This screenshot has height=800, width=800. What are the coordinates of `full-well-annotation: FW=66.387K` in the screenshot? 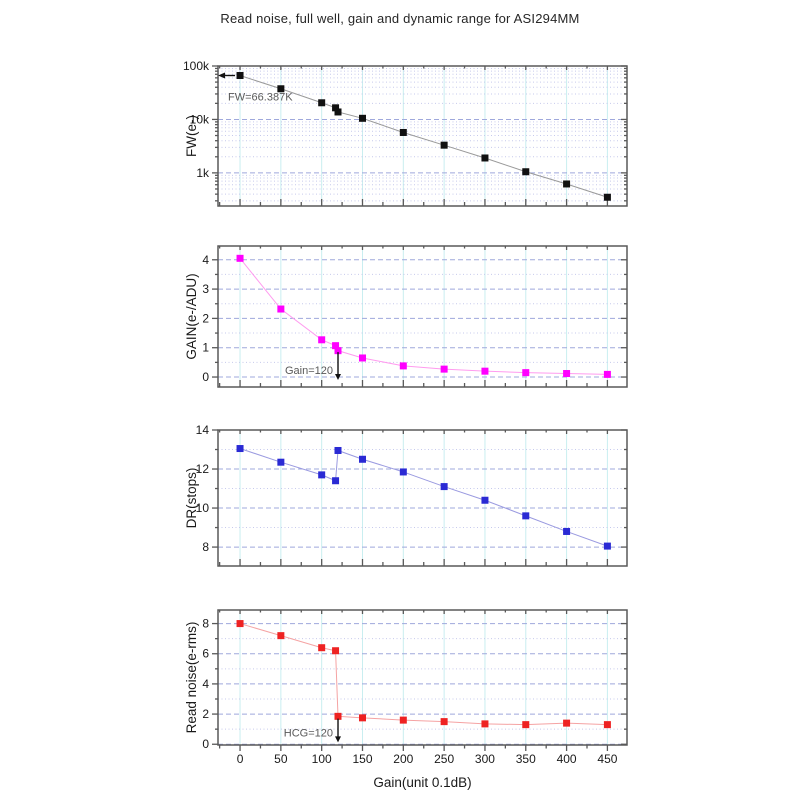 It's located at (255, 88).